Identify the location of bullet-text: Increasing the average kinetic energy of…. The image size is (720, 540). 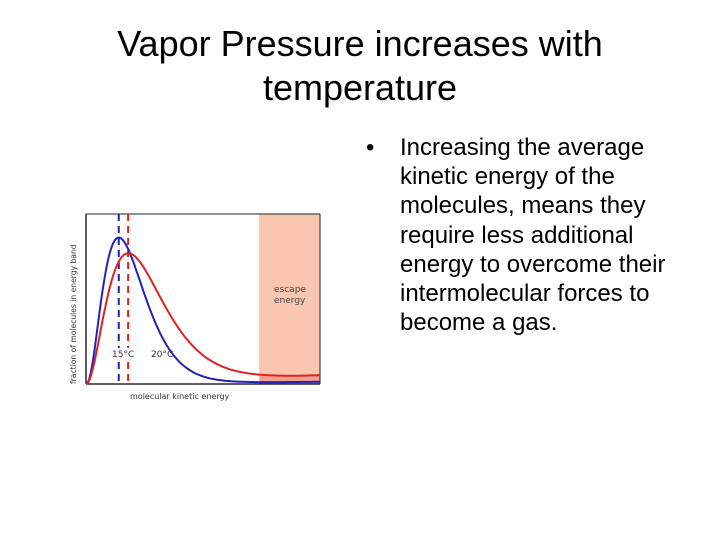
(533, 235).